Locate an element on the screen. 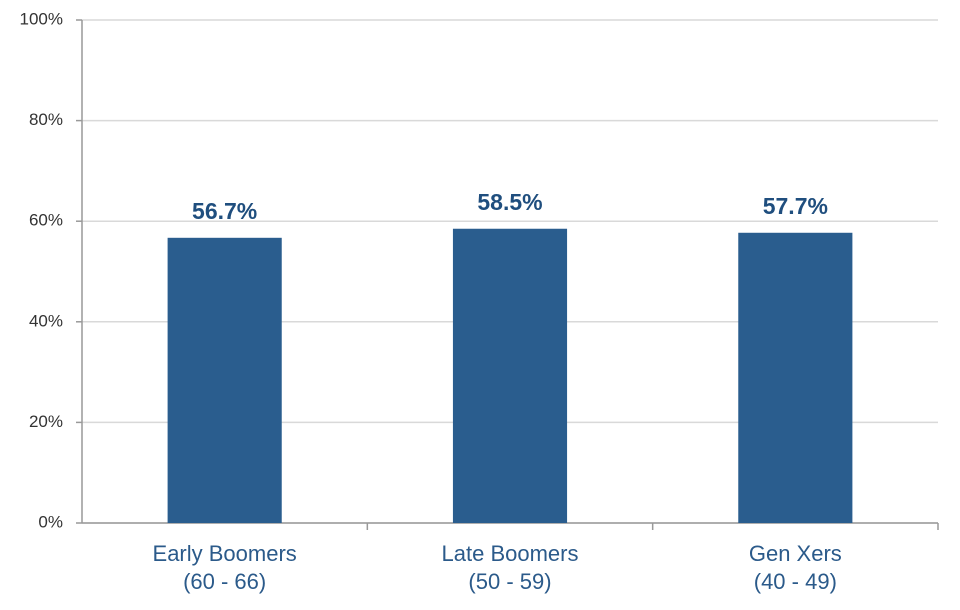  x-tick-label: (50 - 59) is located at coordinates (509, 581).